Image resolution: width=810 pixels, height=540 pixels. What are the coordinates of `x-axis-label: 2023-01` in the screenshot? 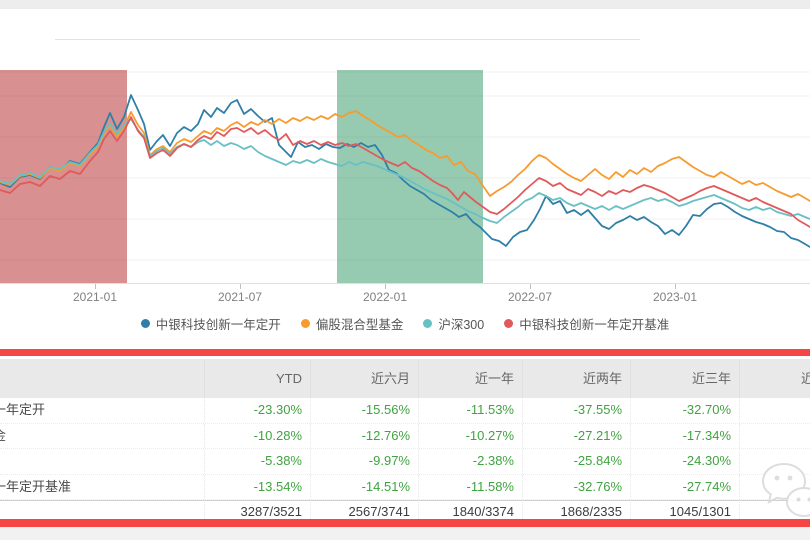 It's located at (675, 297).